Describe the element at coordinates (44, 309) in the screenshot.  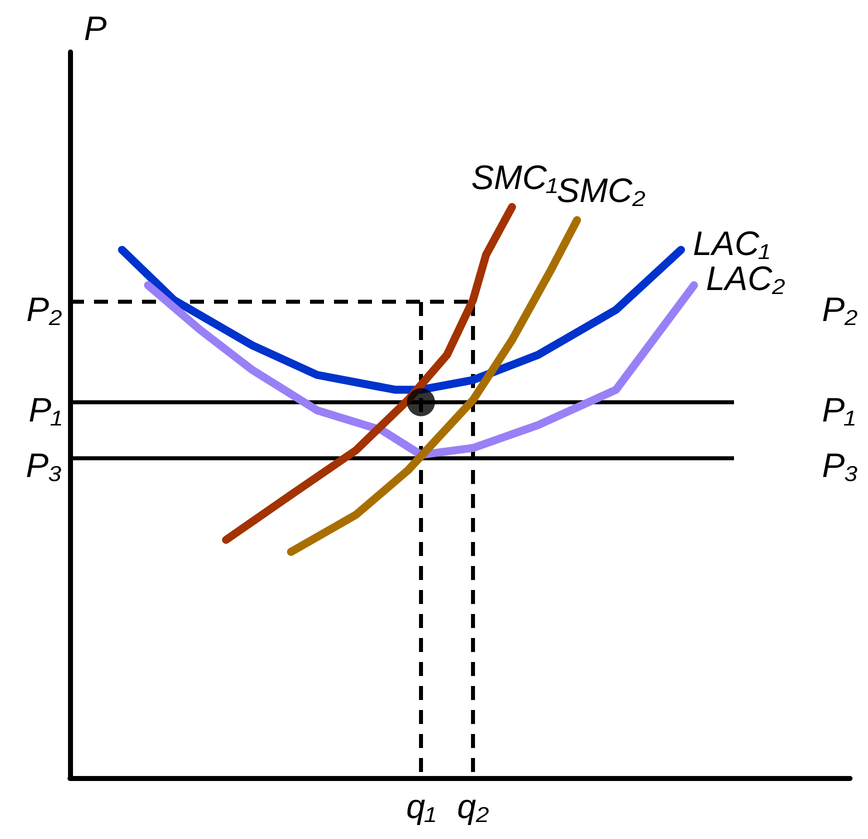
I see `ref-line-label: P₂` at that location.